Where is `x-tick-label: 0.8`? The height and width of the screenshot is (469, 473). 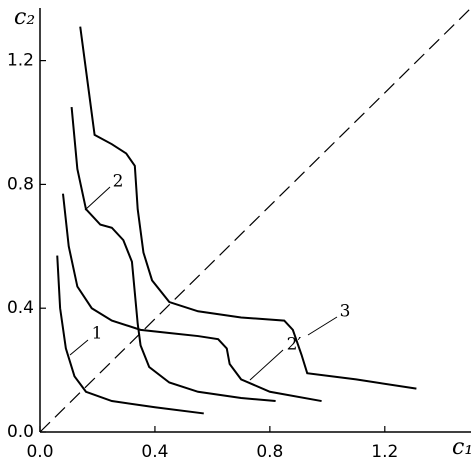 x-tick-label: 0.8 is located at coordinates (269, 452).